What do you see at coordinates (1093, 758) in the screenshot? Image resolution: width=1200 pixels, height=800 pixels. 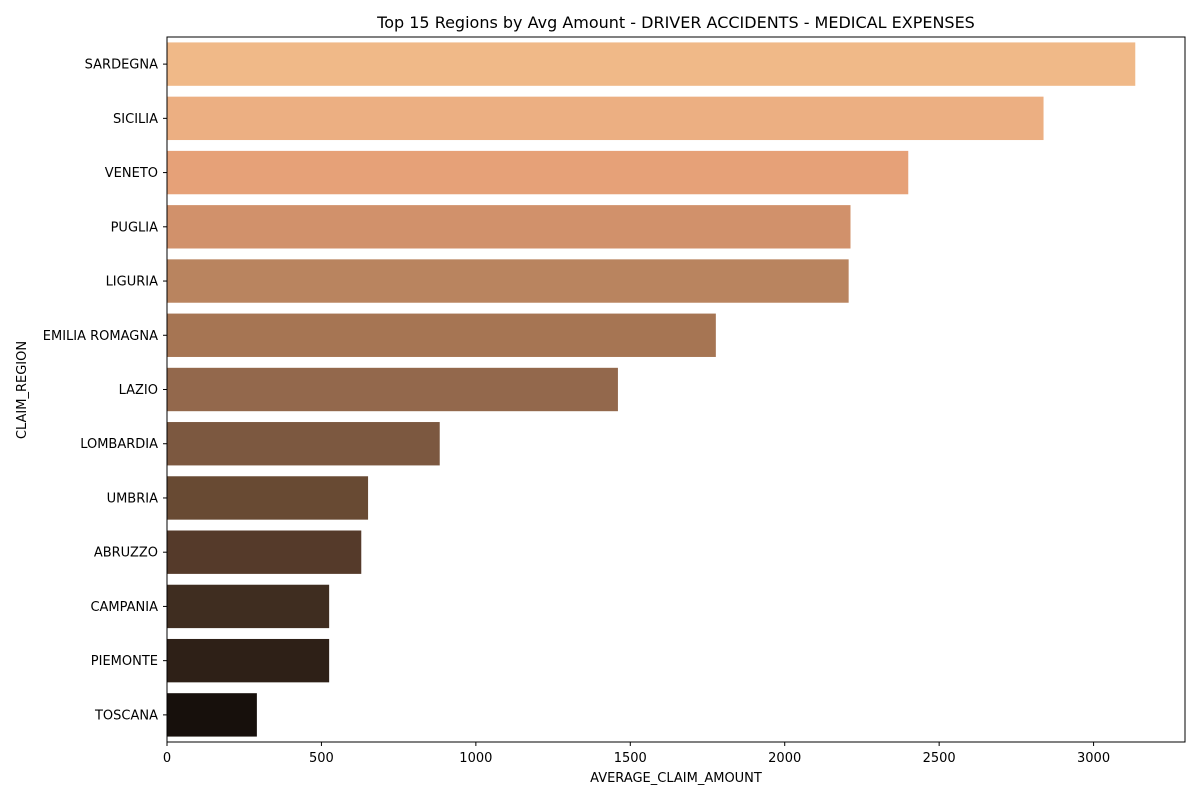 I see `x-tick-label: 3000` at bounding box center [1093, 758].